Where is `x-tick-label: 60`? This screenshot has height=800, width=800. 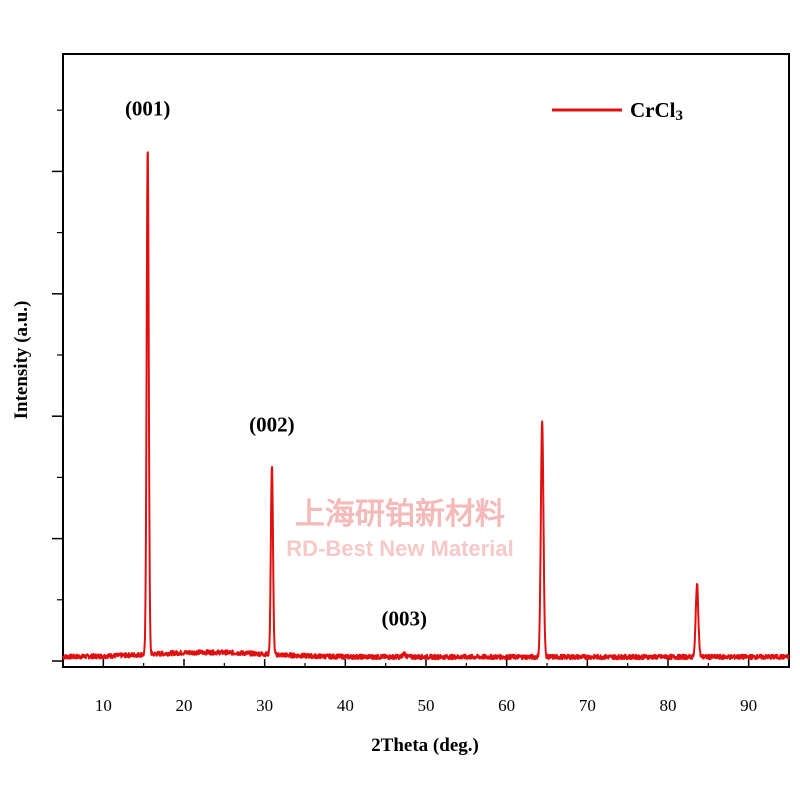
x-tick-label: 60 is located at coordinates (506, 705).